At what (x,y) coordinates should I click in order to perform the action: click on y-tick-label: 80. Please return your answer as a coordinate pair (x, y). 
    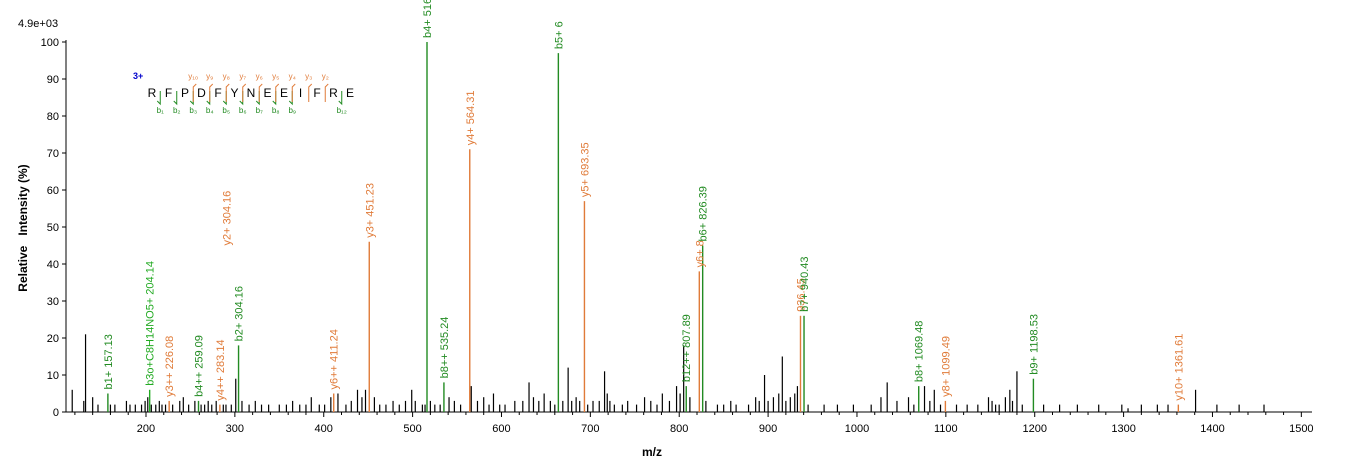
    Looking at the image, I should click on (53, 117).